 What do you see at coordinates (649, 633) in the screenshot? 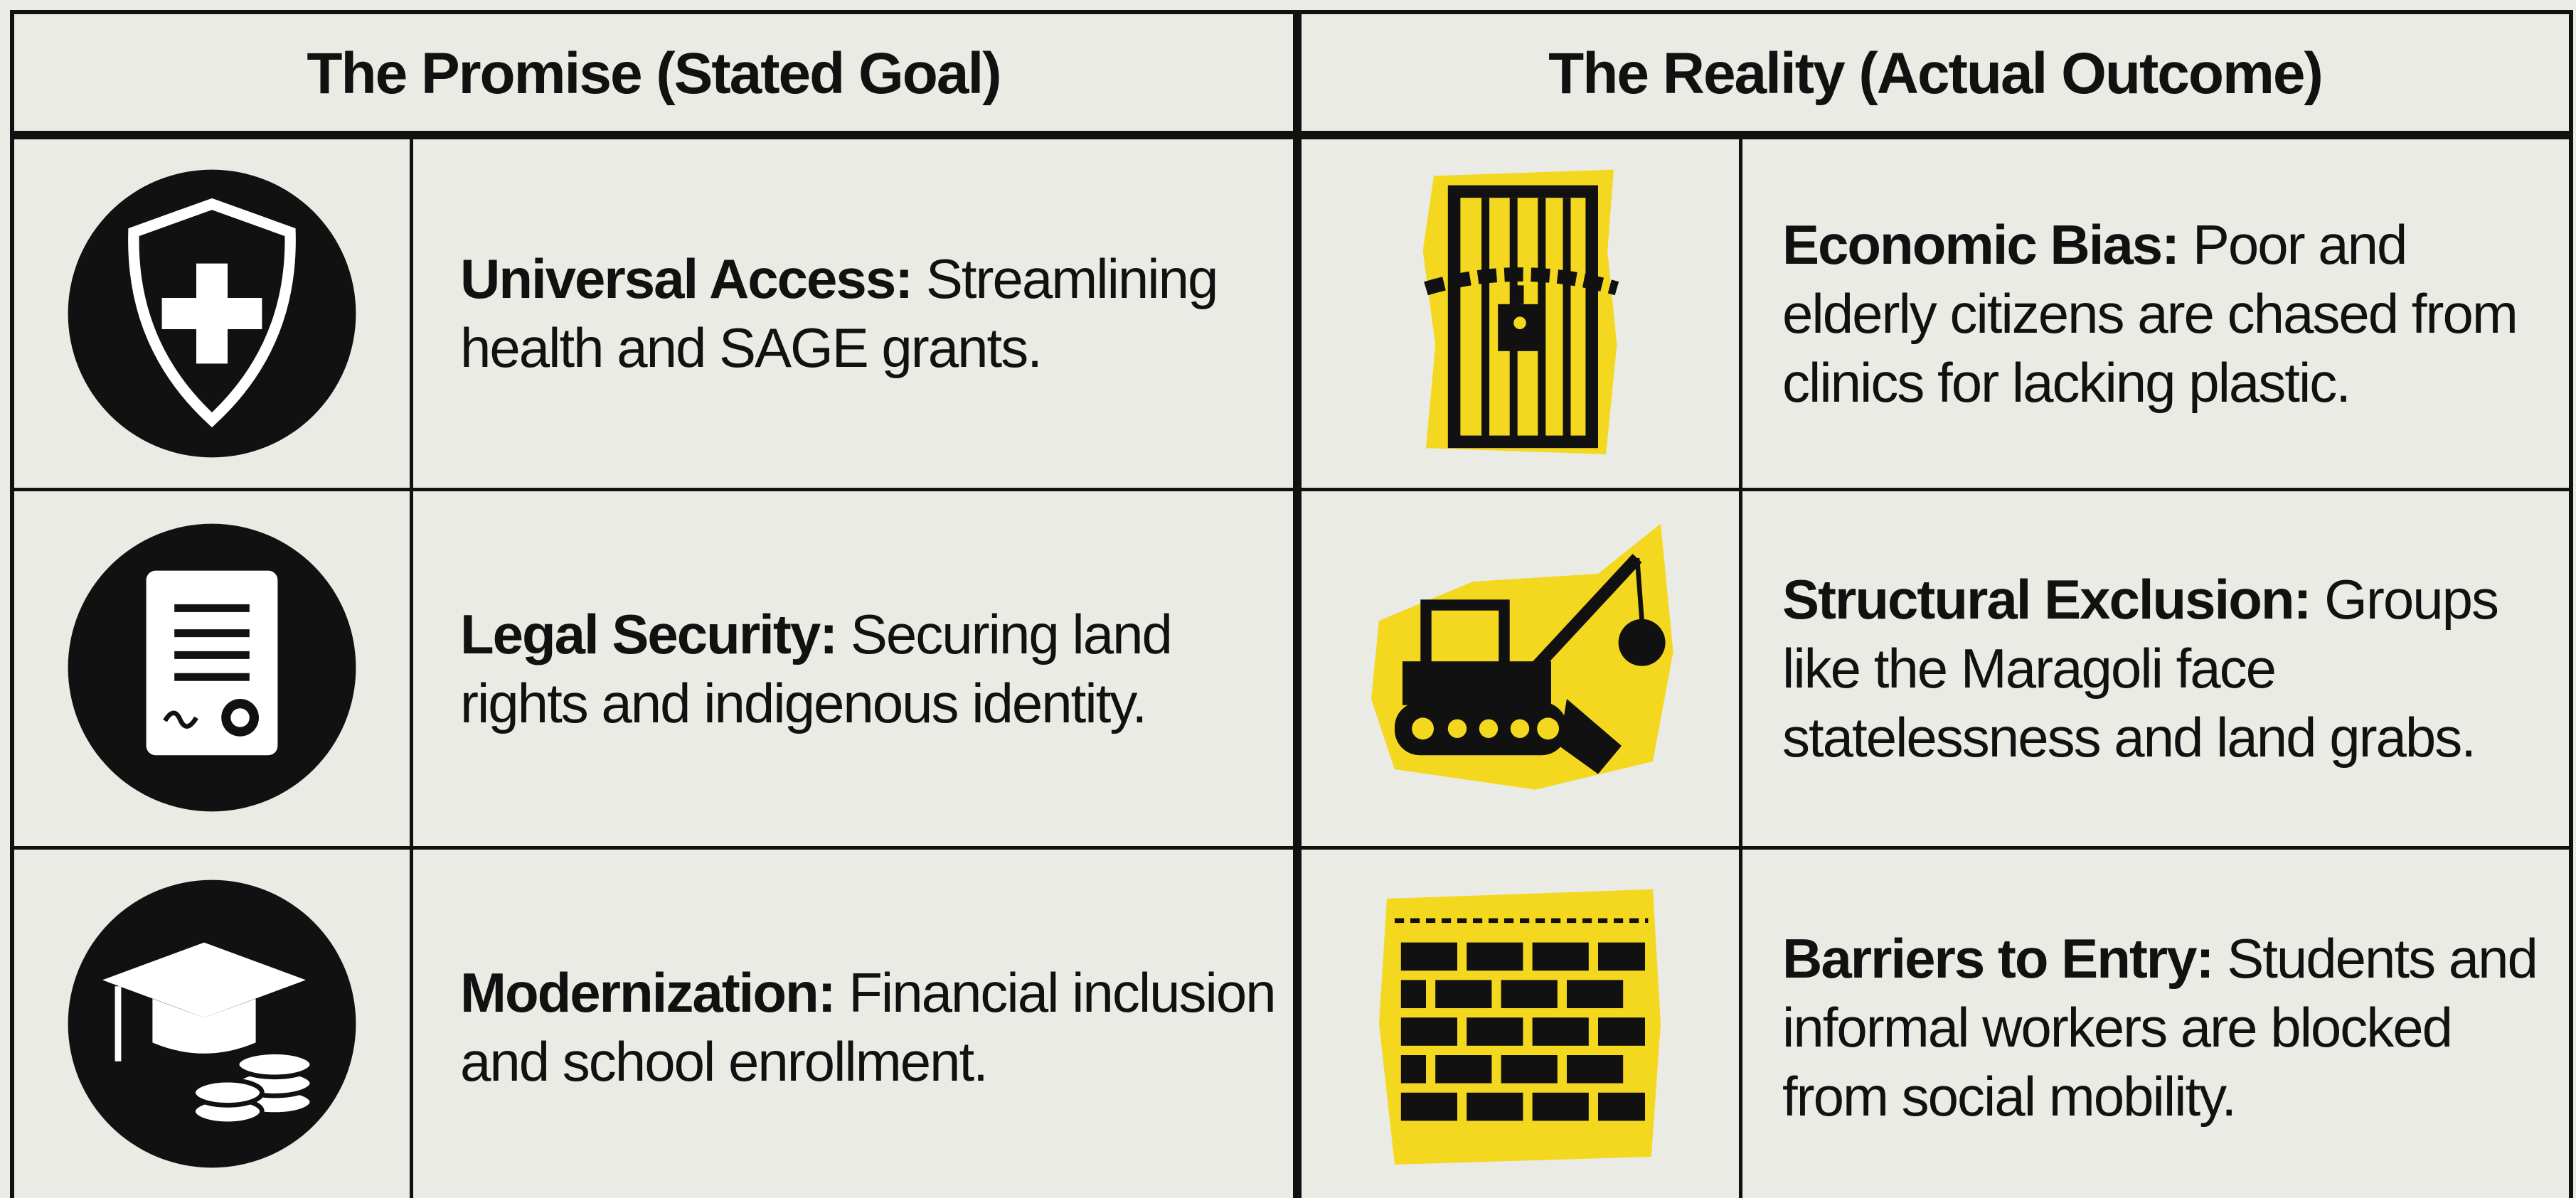
I see `label: Legal Security:` at bounding box center [649, 633].